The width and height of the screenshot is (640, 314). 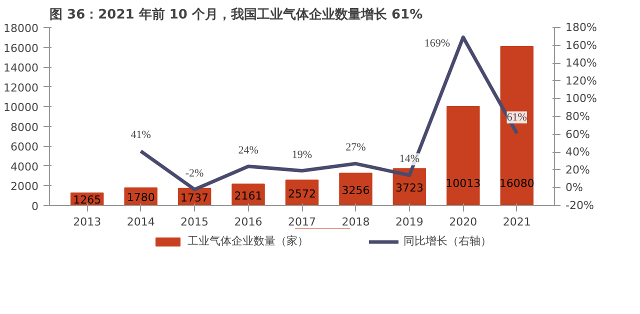 What do you see at coordinates (248, 150) in the screenshot?
I see `data-label: 24%` at bounding box center [248, 150].